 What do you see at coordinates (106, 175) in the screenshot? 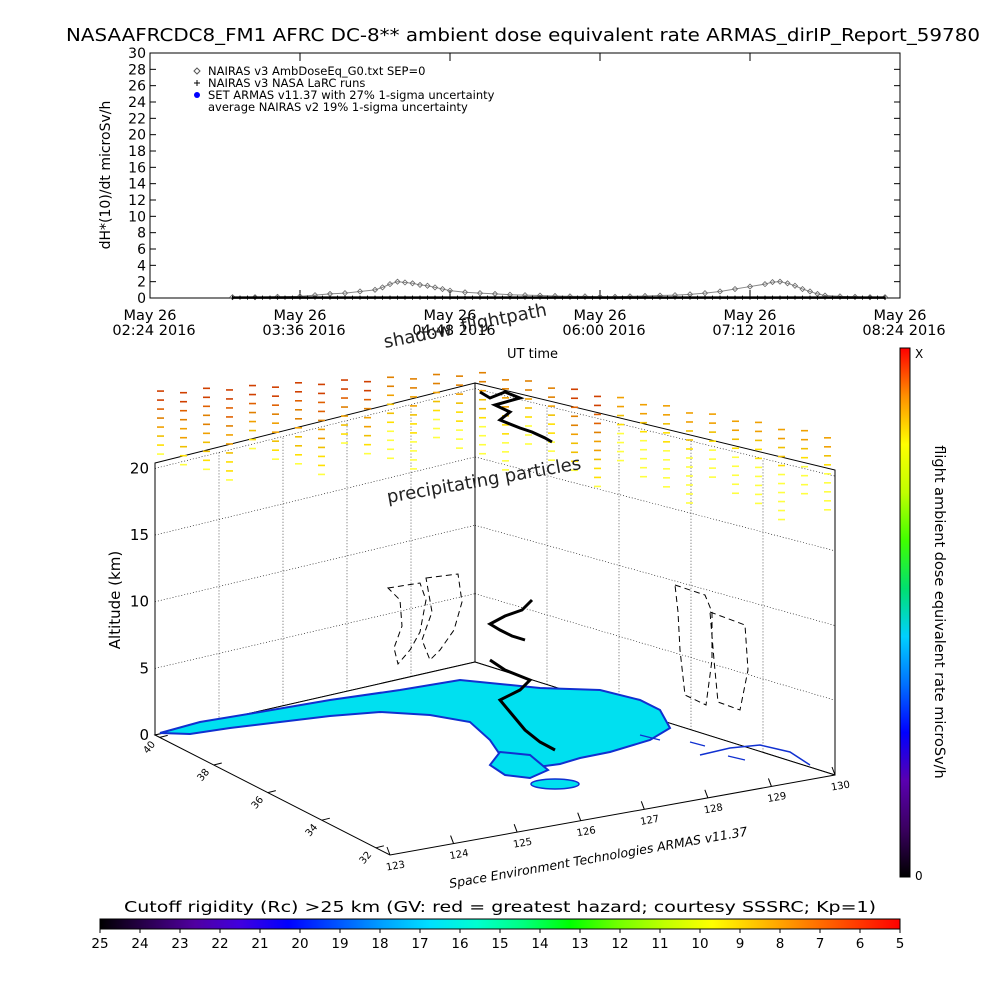
I see `top-y-axis-label: dH*(10)/dt microSv/h` at bounding box center [106, 175].